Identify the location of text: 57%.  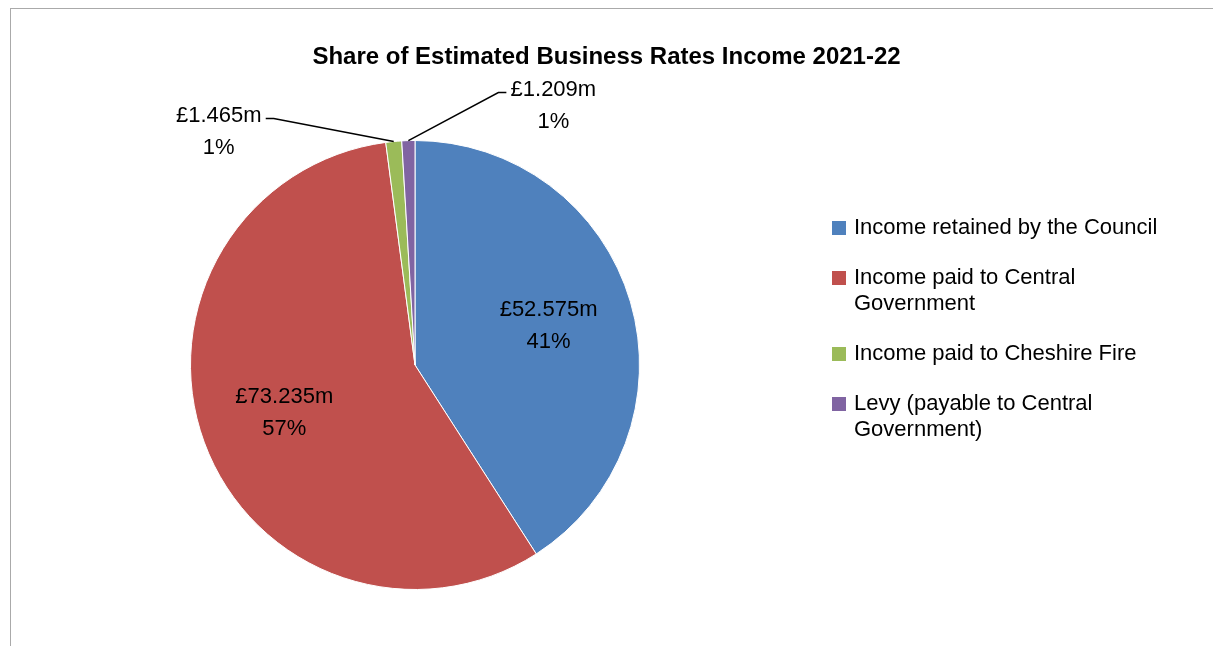
(284, 427).